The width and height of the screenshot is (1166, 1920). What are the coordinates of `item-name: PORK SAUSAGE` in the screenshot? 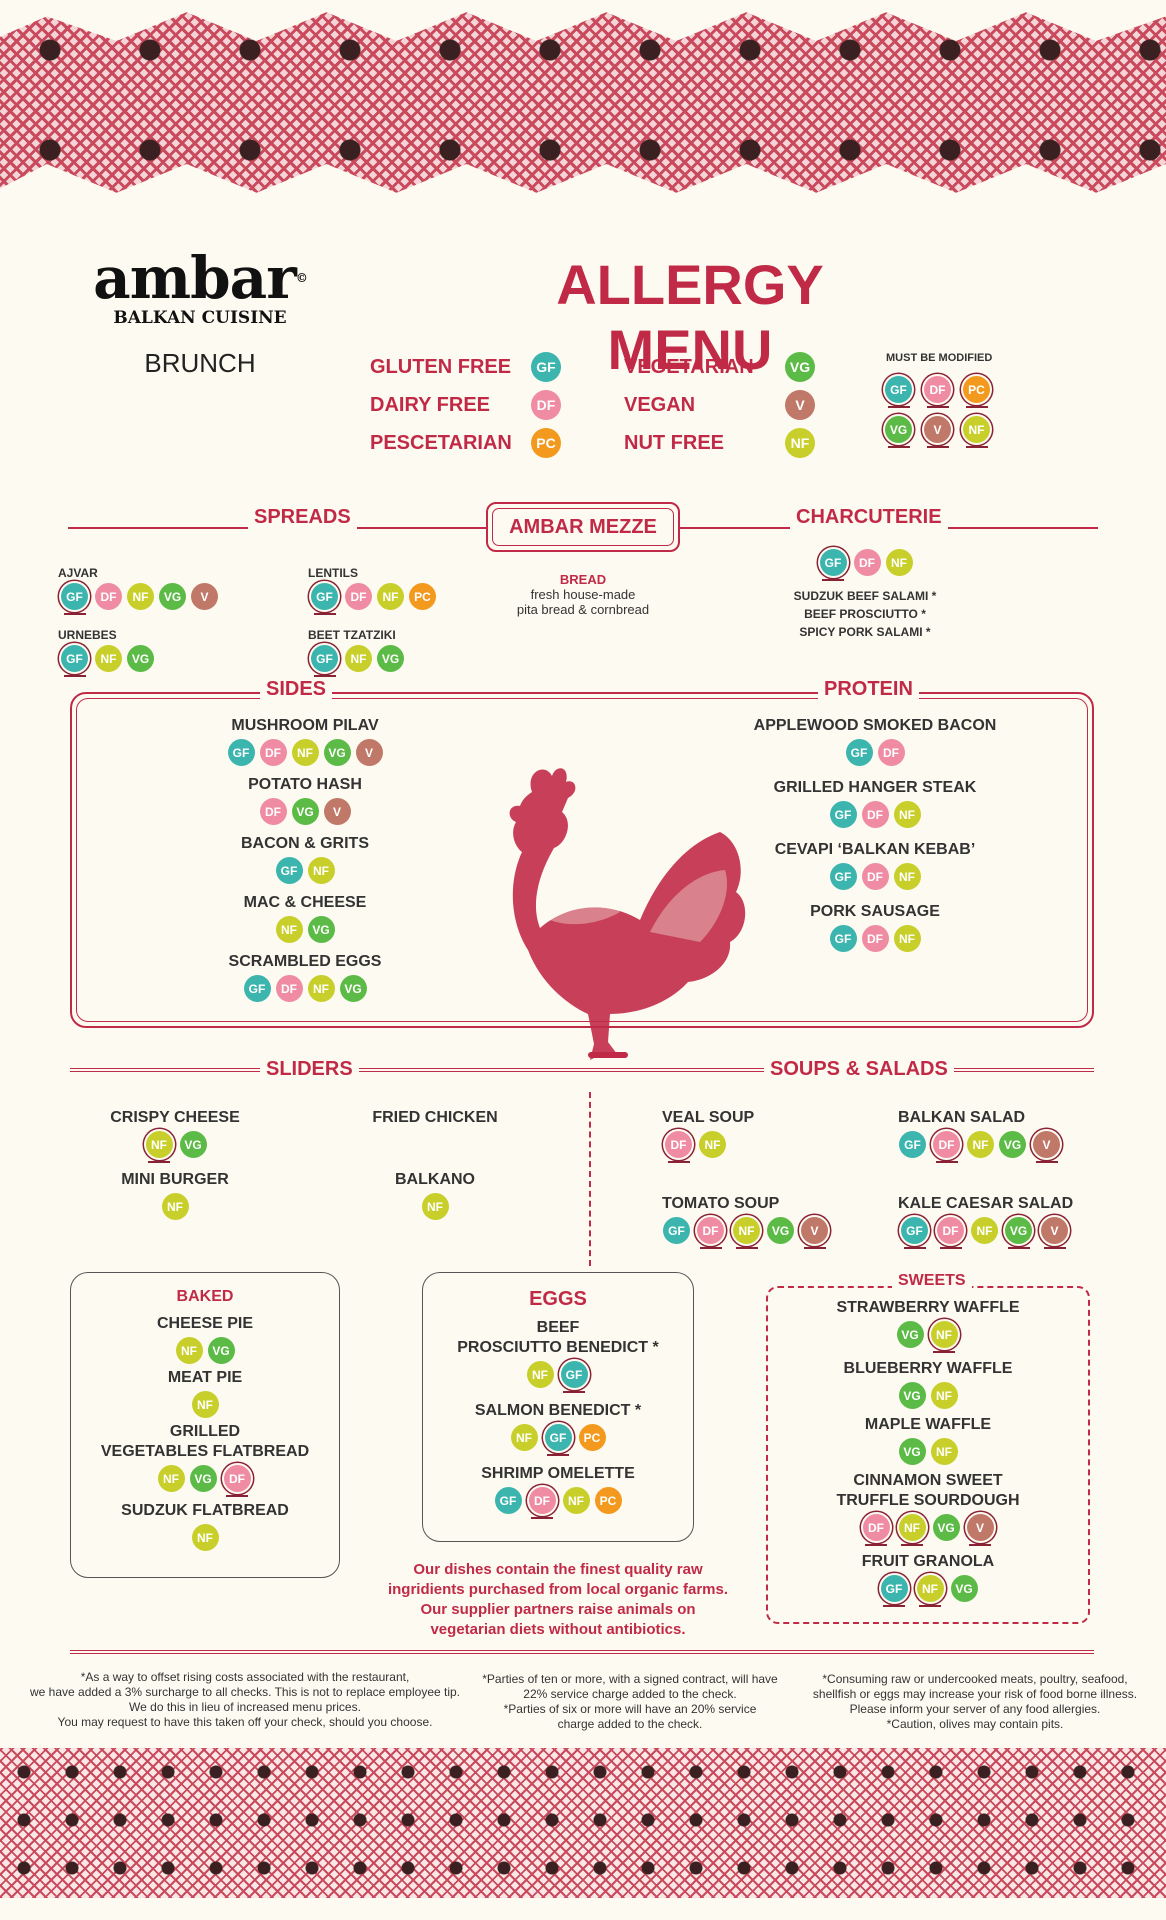 It's located at (875, 911).